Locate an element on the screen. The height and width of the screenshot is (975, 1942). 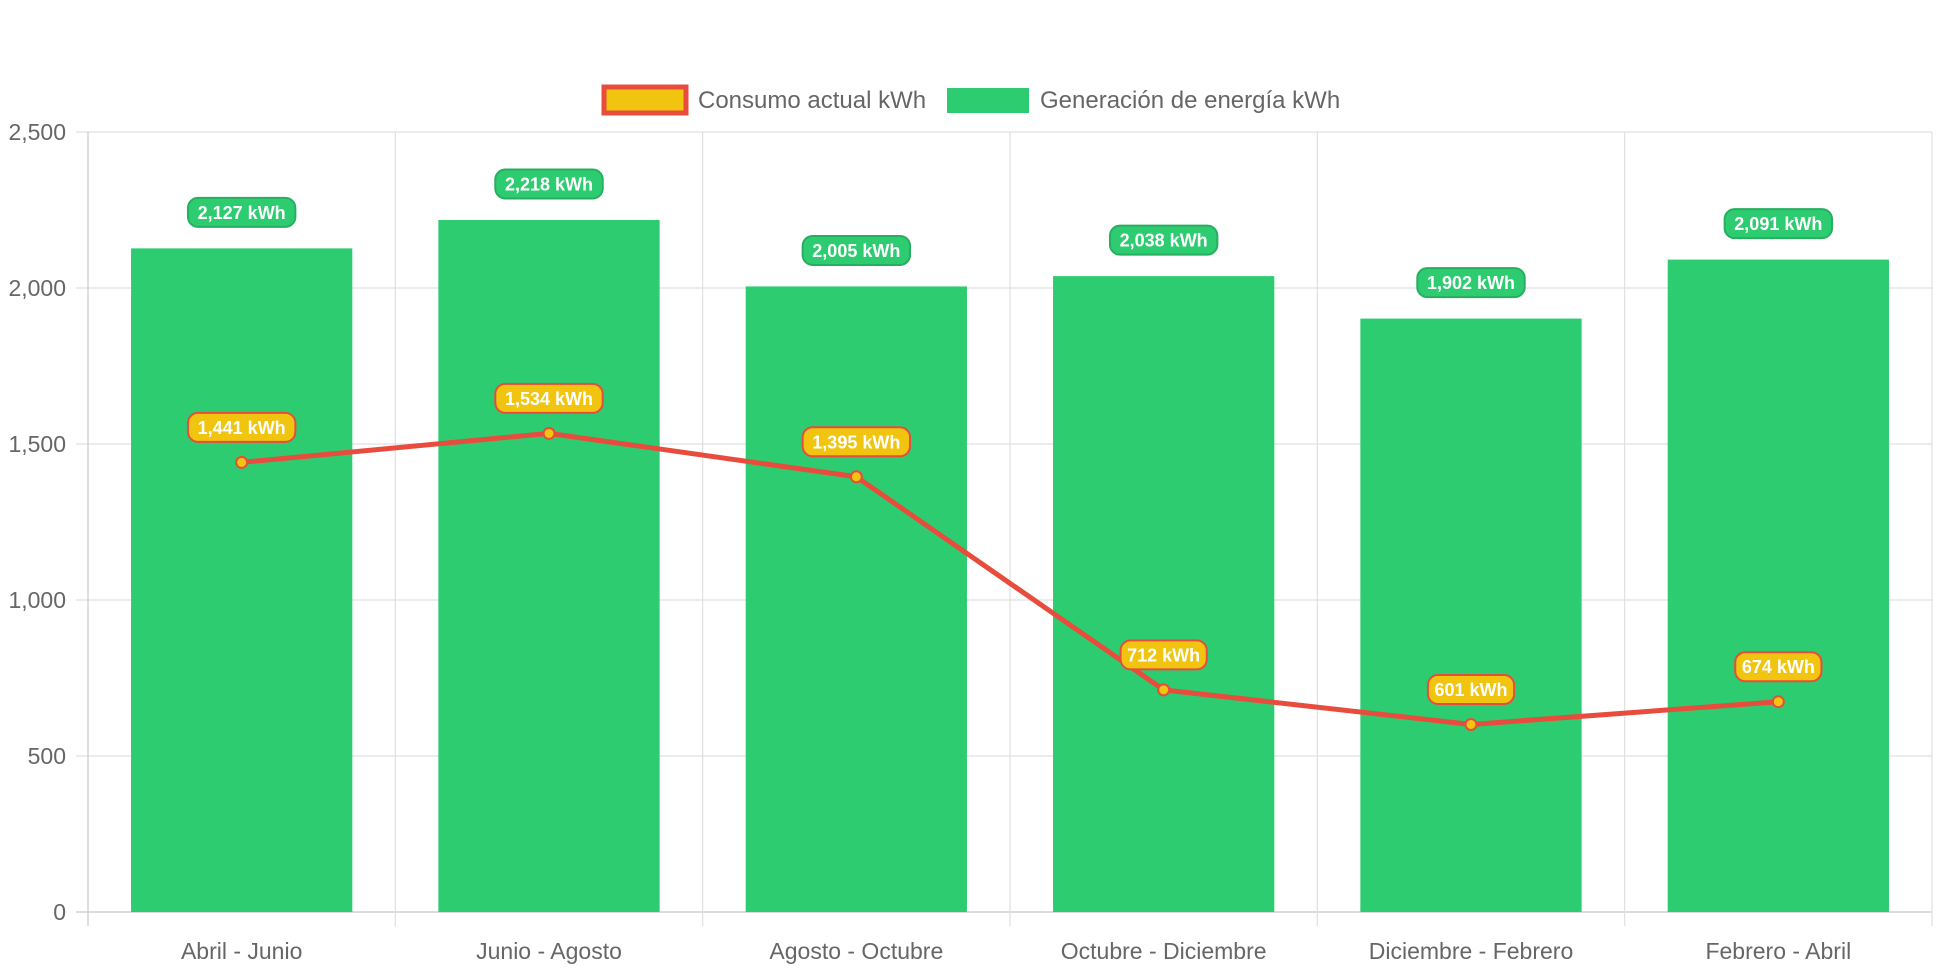
y-tick-label: 1,500 is located at coordinates (37, 444).